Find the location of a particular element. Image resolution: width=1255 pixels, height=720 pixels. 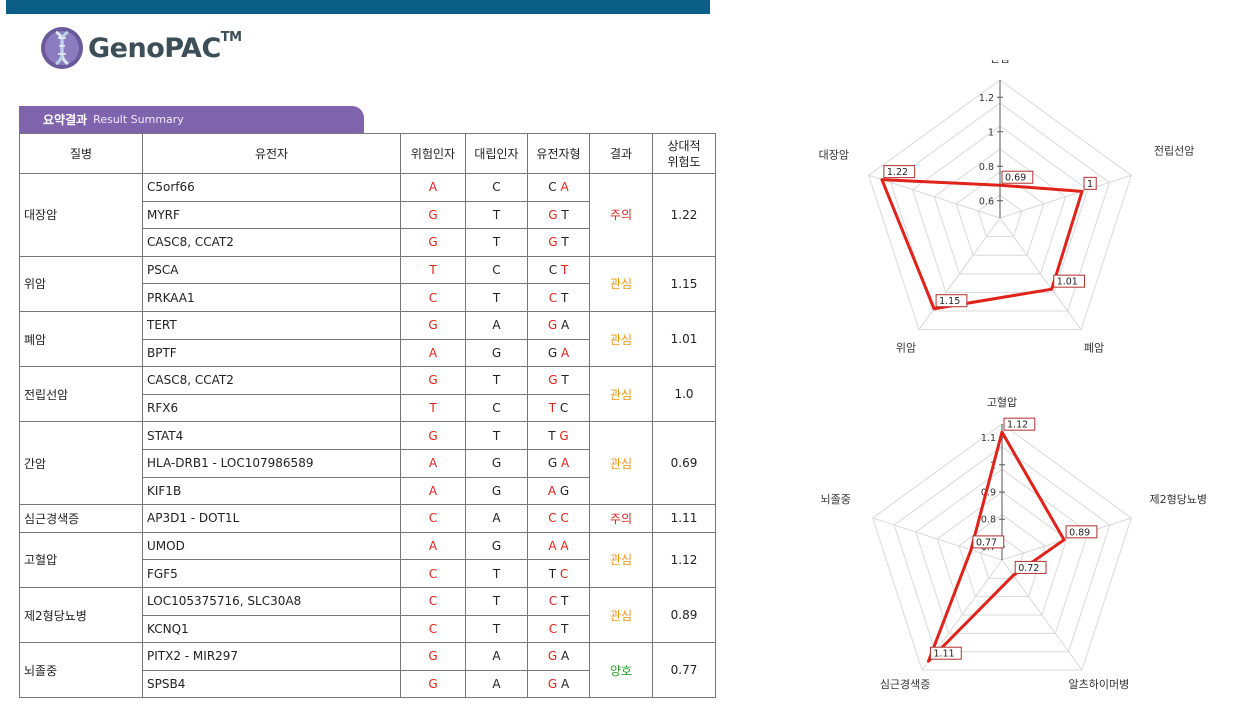

table-row: SPSB4 G A G A is located at coordinates (368, 684).